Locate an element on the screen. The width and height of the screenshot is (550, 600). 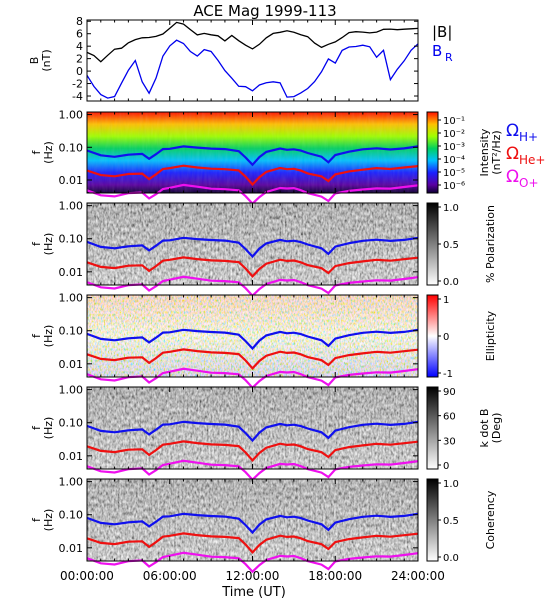
colorbar-label: Ellipticity is located at coordinates (490, 335).